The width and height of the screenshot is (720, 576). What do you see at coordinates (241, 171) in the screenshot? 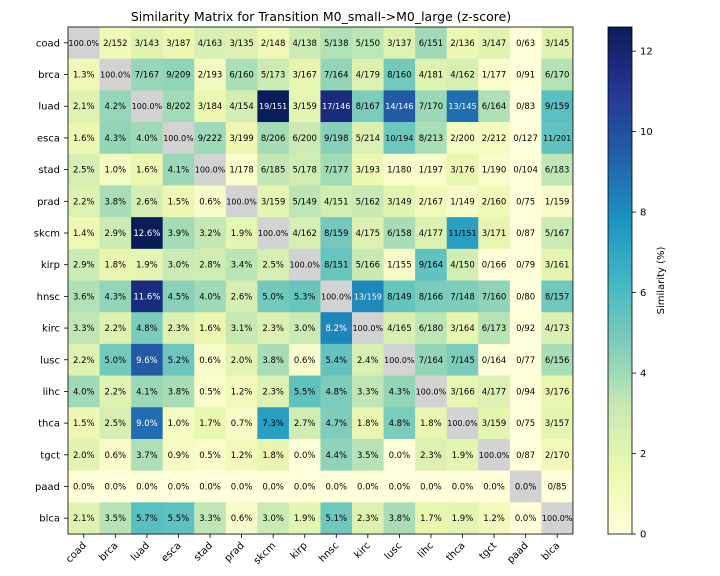
I see `cell-value-label: 1/178` at bounding box center [241, 171].